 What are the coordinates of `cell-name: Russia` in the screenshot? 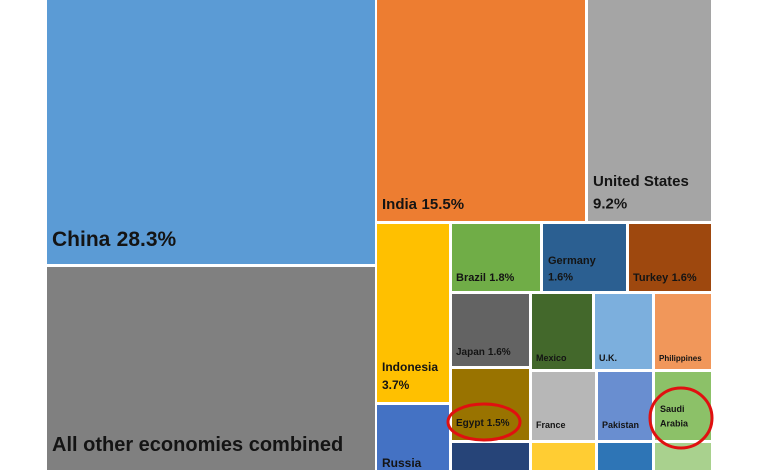 It's located at (402, 463).